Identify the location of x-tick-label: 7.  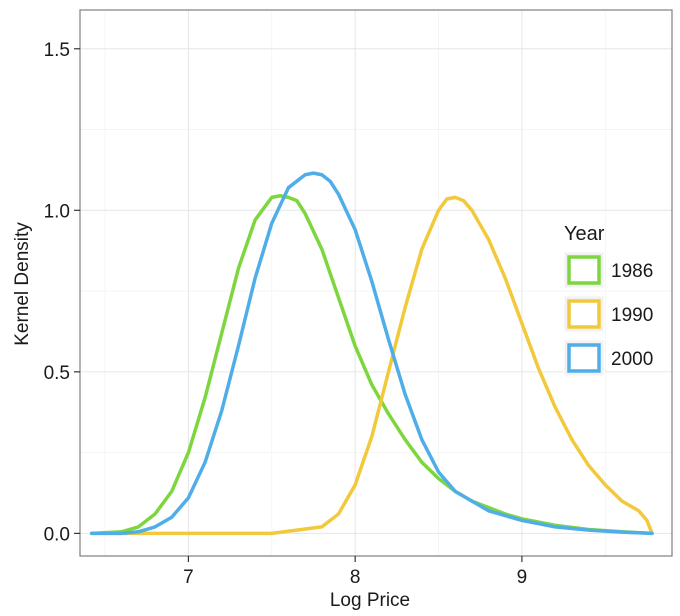
(188, 577).